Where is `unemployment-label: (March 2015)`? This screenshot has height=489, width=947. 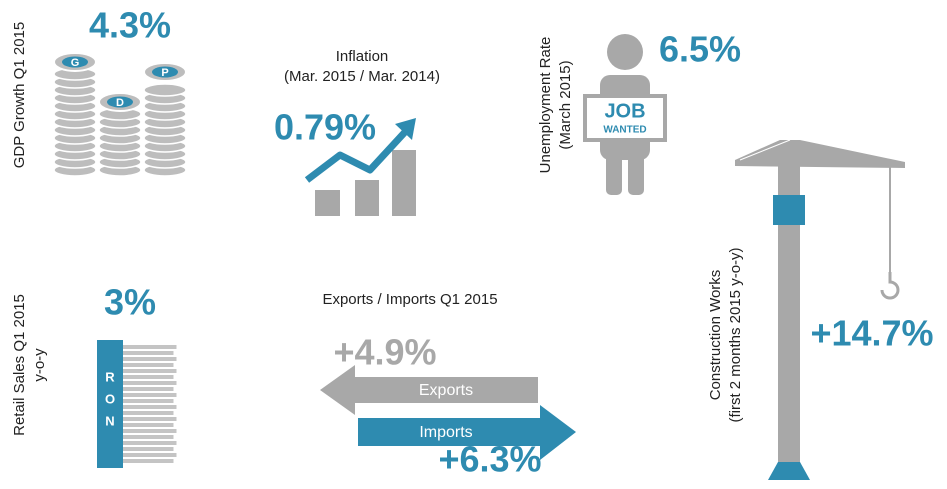 unemployment-label: (March 2015) is located at coordinates (565, 104).